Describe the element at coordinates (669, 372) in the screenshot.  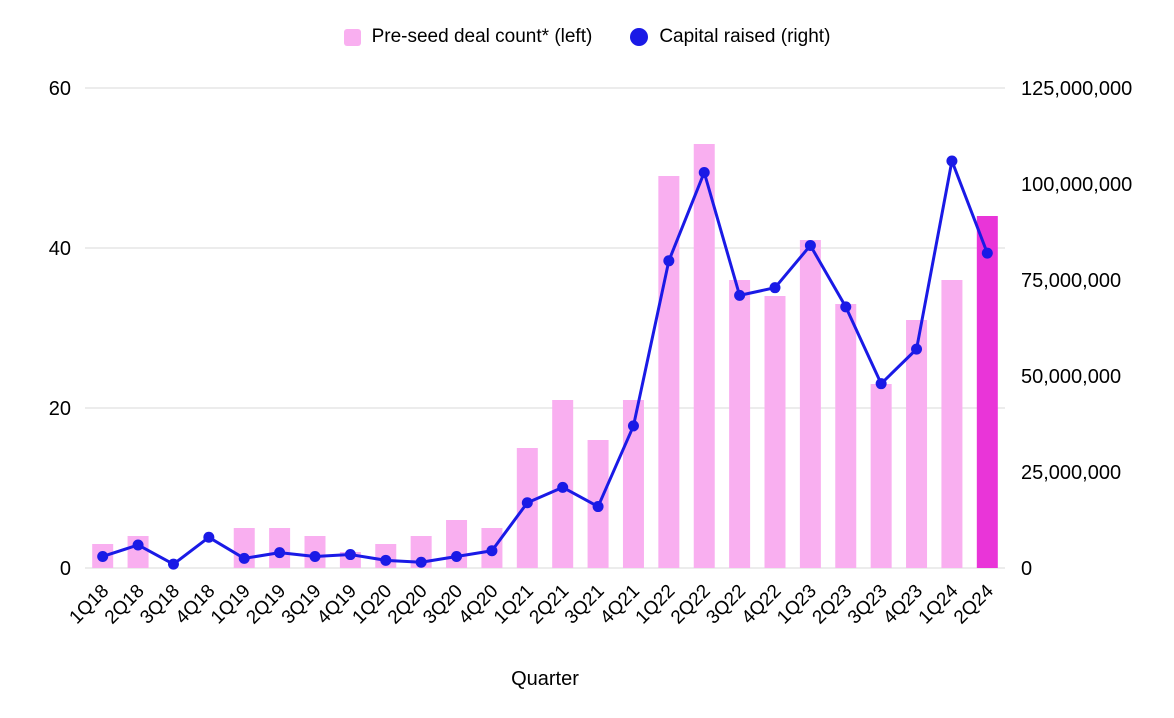
I see `bar-1Q22` at that location.